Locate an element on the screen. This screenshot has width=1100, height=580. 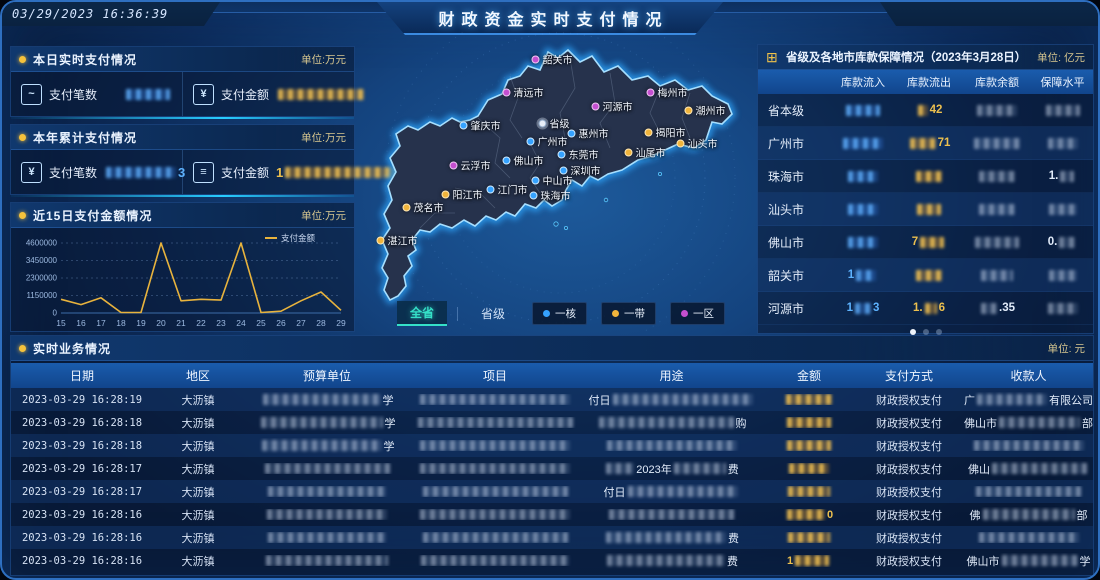
treasury-row-佛山市: 佛山市 7 0. is located at coordinates (925, 242).